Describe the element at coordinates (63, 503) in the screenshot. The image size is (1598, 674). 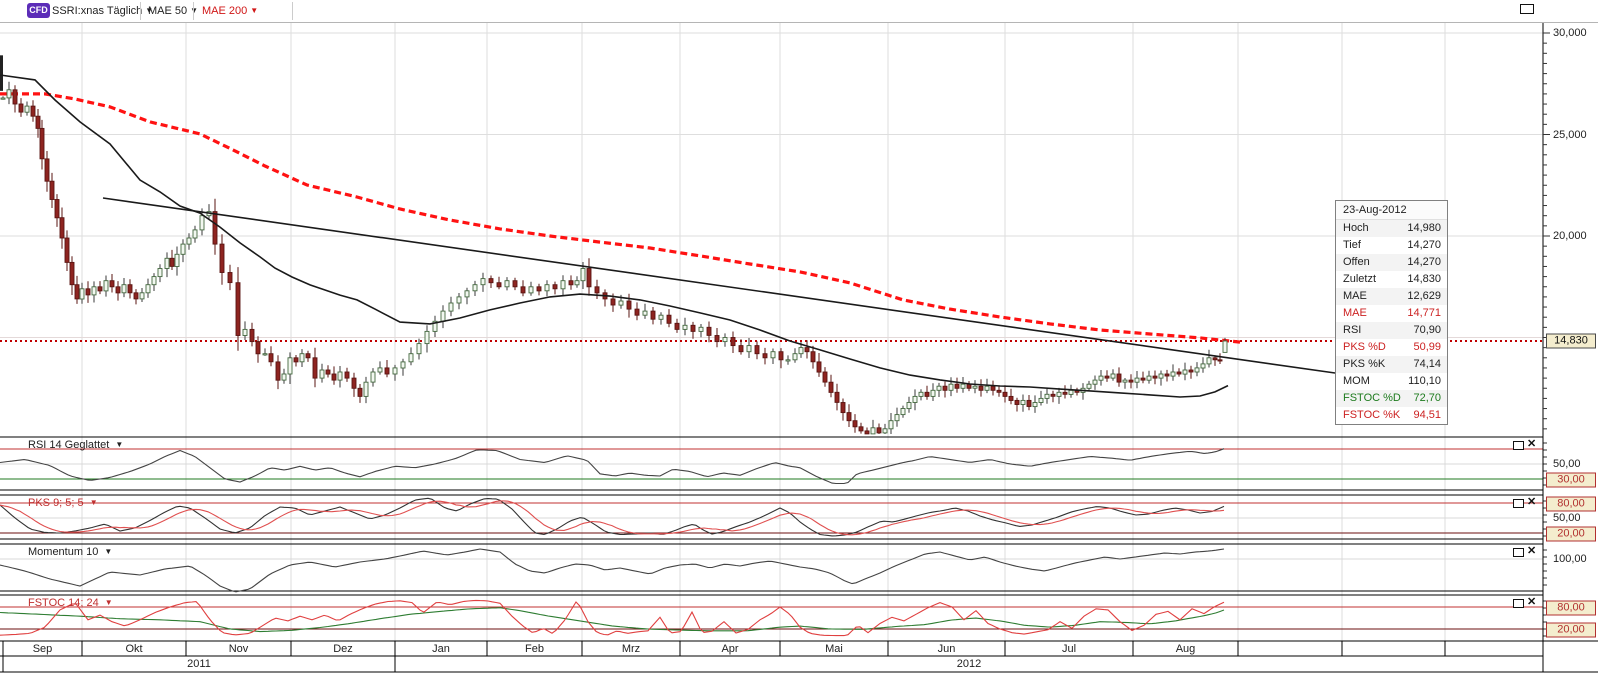
I see `indicator-title-pks: PKS 9; 5; 5 ▼` at that location.